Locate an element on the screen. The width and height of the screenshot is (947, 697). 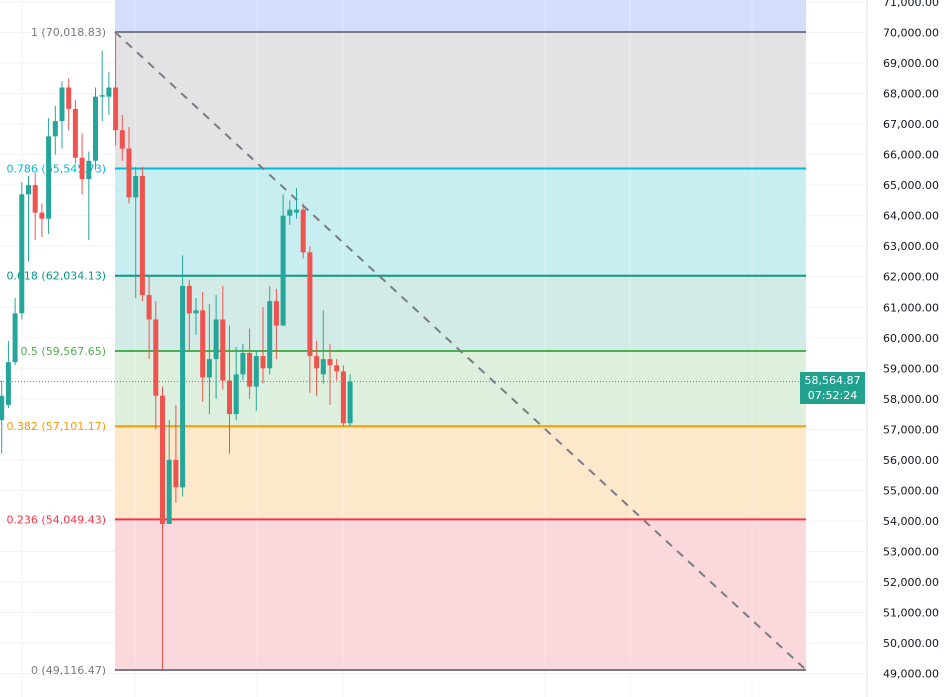
axis-background is located at coordinates (907, 348).